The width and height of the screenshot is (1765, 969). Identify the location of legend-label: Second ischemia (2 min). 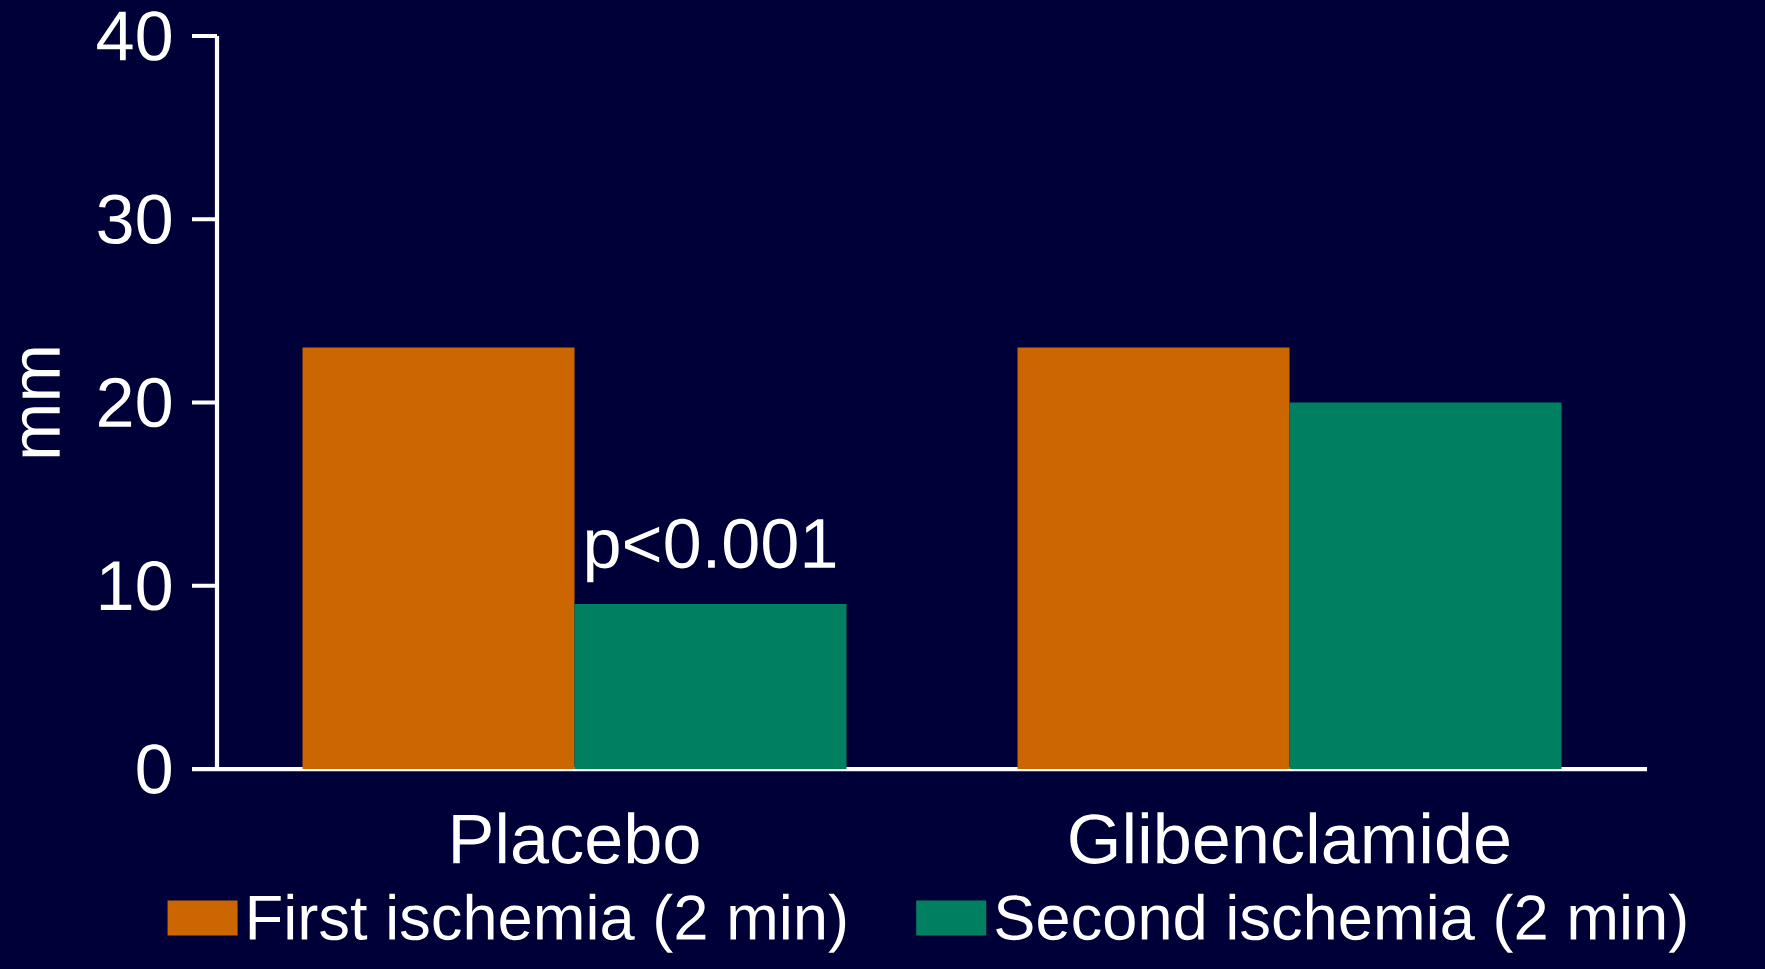
(1341, 923).